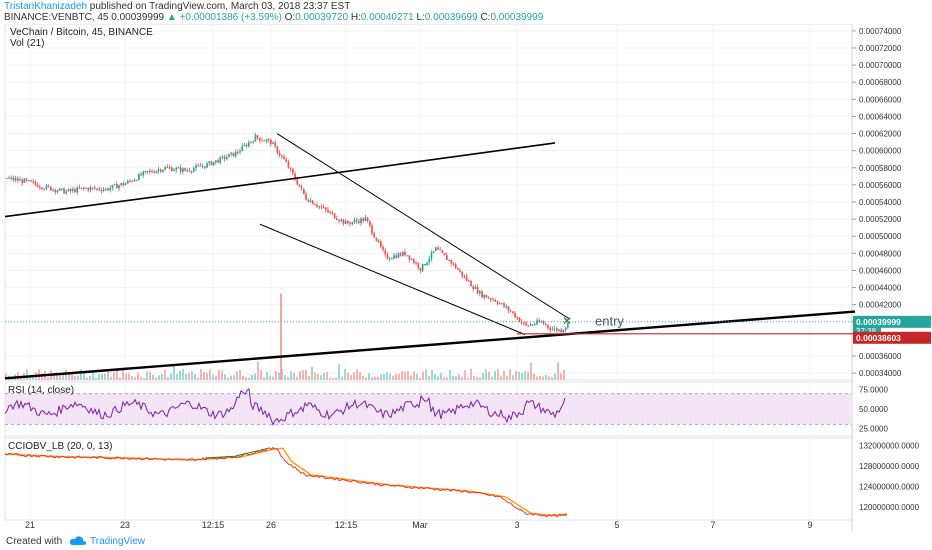  What do you see at coordinates (880, 356) in the screenshot?
I see `price-tick-label: 0.00036000` at bounding box center [880, 356].